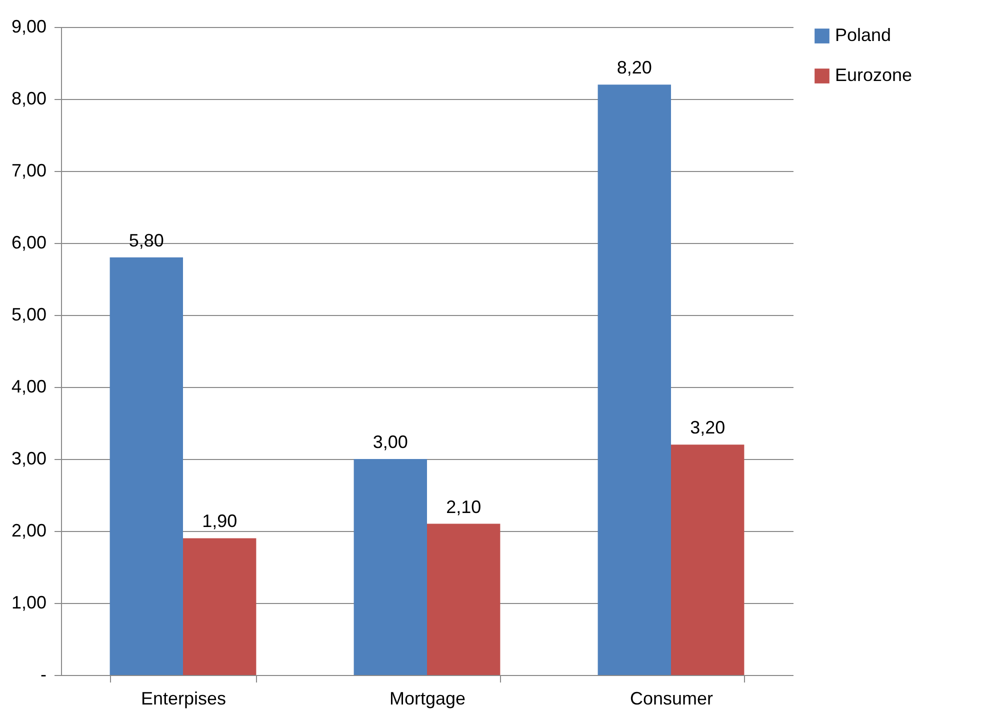  What do you see at coordinates (28, 386) in the screenshot?
I see `y-tick-label: 4,00` at bounding box center [28, 386].